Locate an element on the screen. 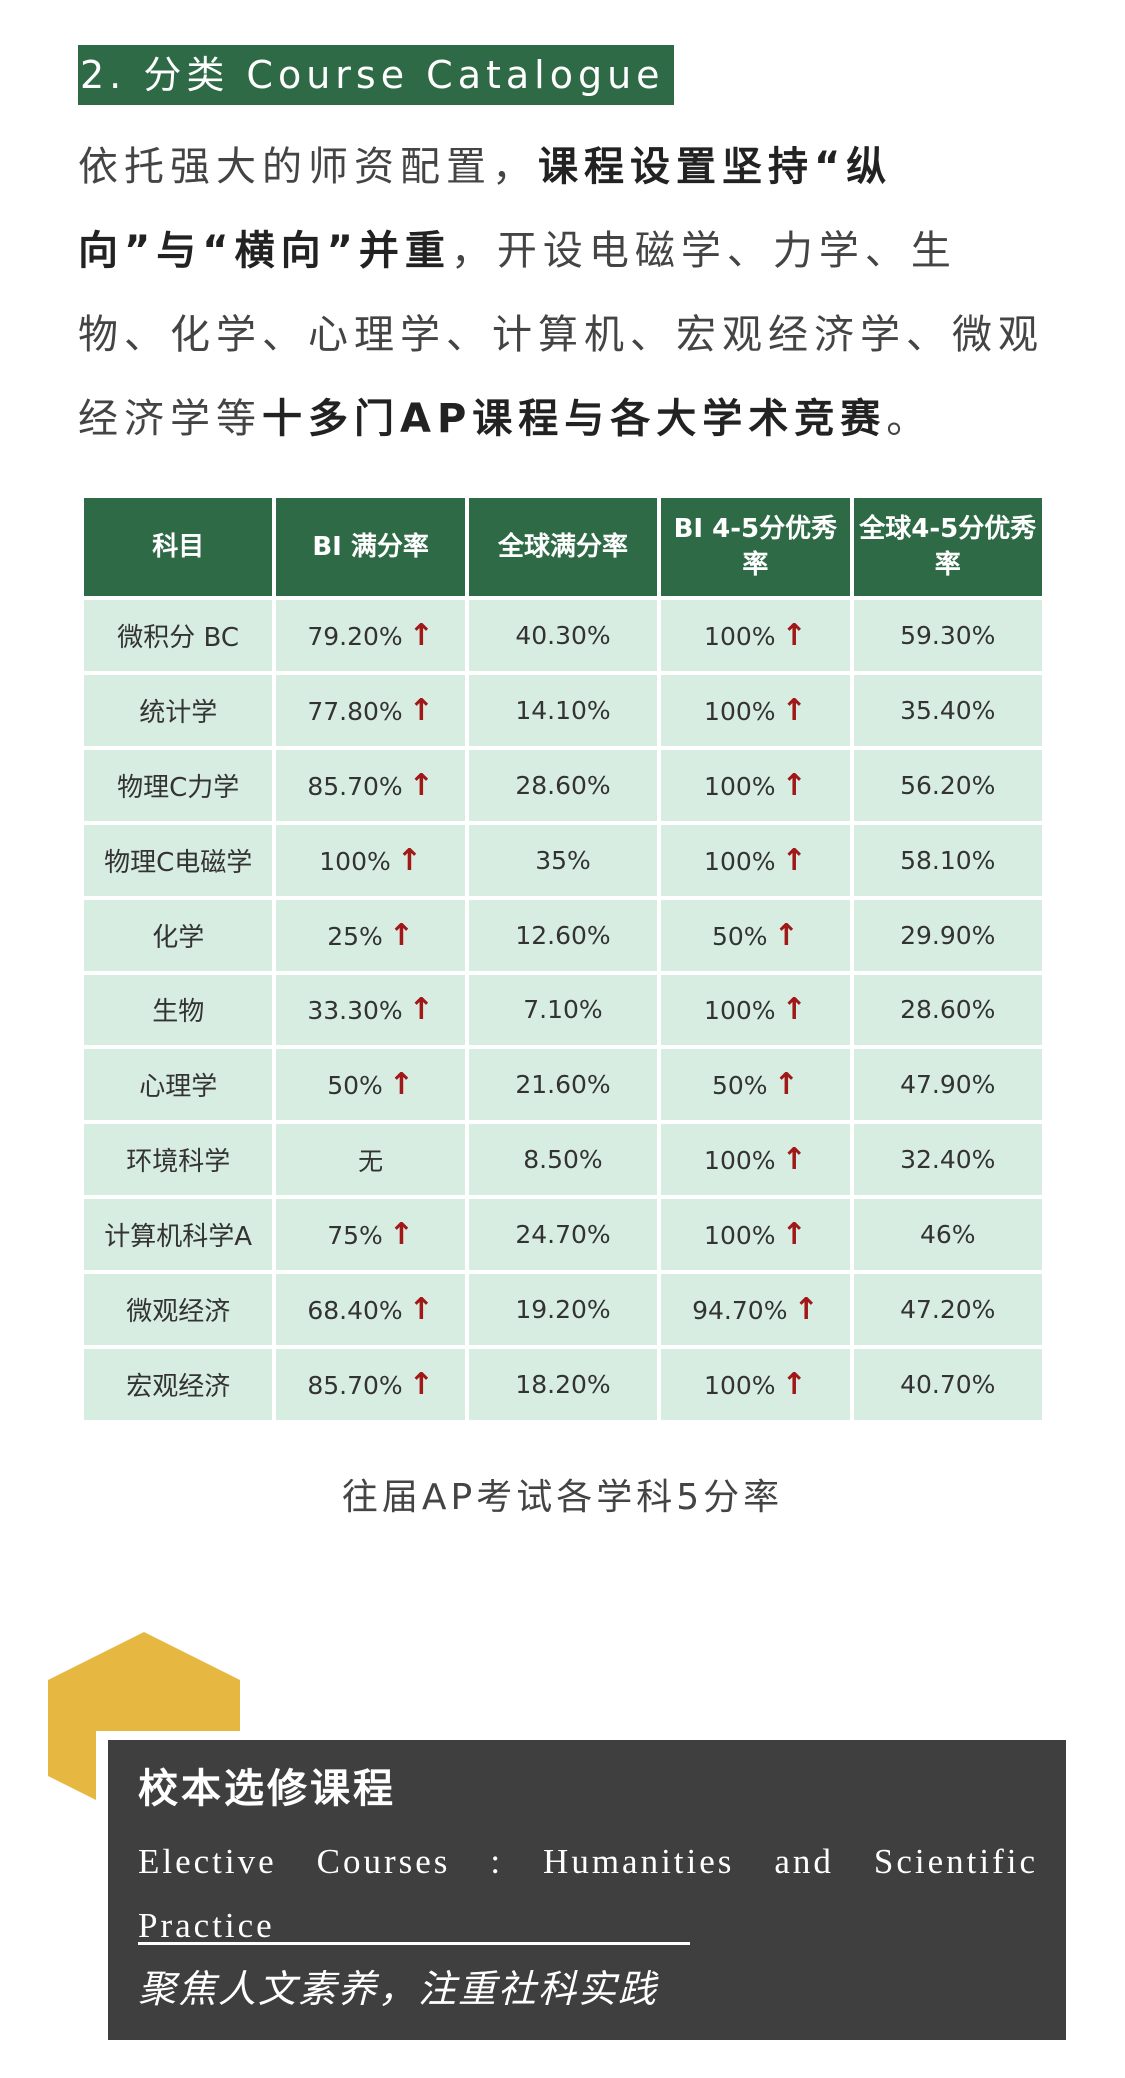  cell-global-excellent-value: 59.30% is located at coordinates (948, 635).